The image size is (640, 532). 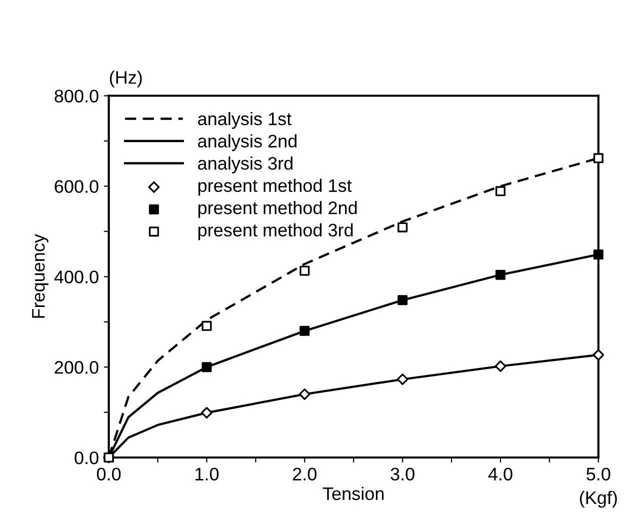 What do you see at coordinates (40, 276) in the screenshot?
I see `y-axis-title: Frequency` at bounding box center [40, 276].